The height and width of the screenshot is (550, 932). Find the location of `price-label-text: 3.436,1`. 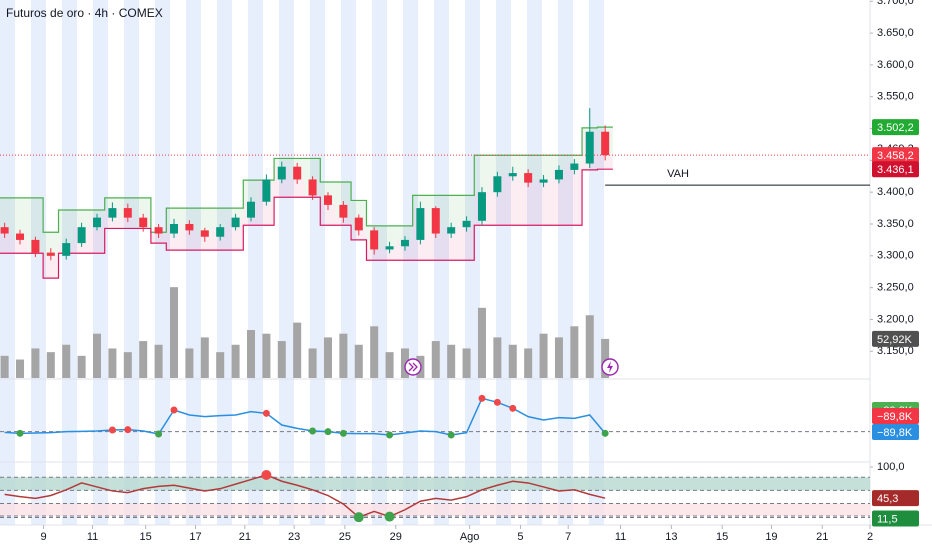

price-label-text: 3.436,1 is located at coordinates (895, 170).